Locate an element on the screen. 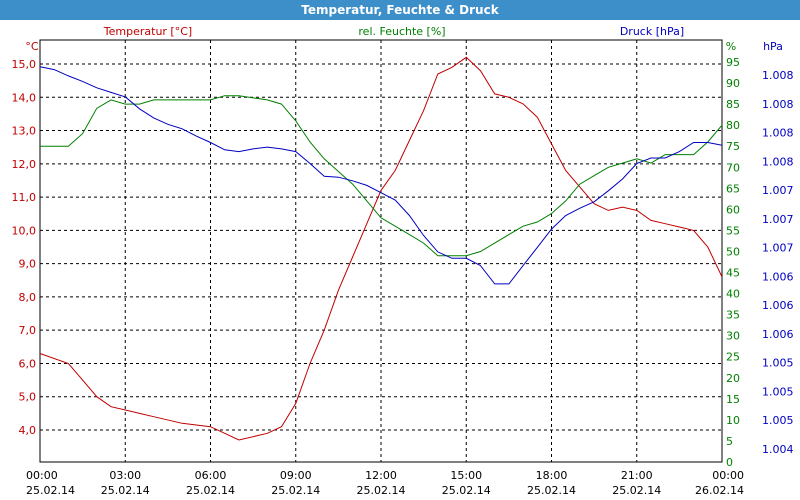 Image resolution: width=800 pixels, height=500 pixels. humidity-tick-label: 40 is located at coordinates (733, 294).